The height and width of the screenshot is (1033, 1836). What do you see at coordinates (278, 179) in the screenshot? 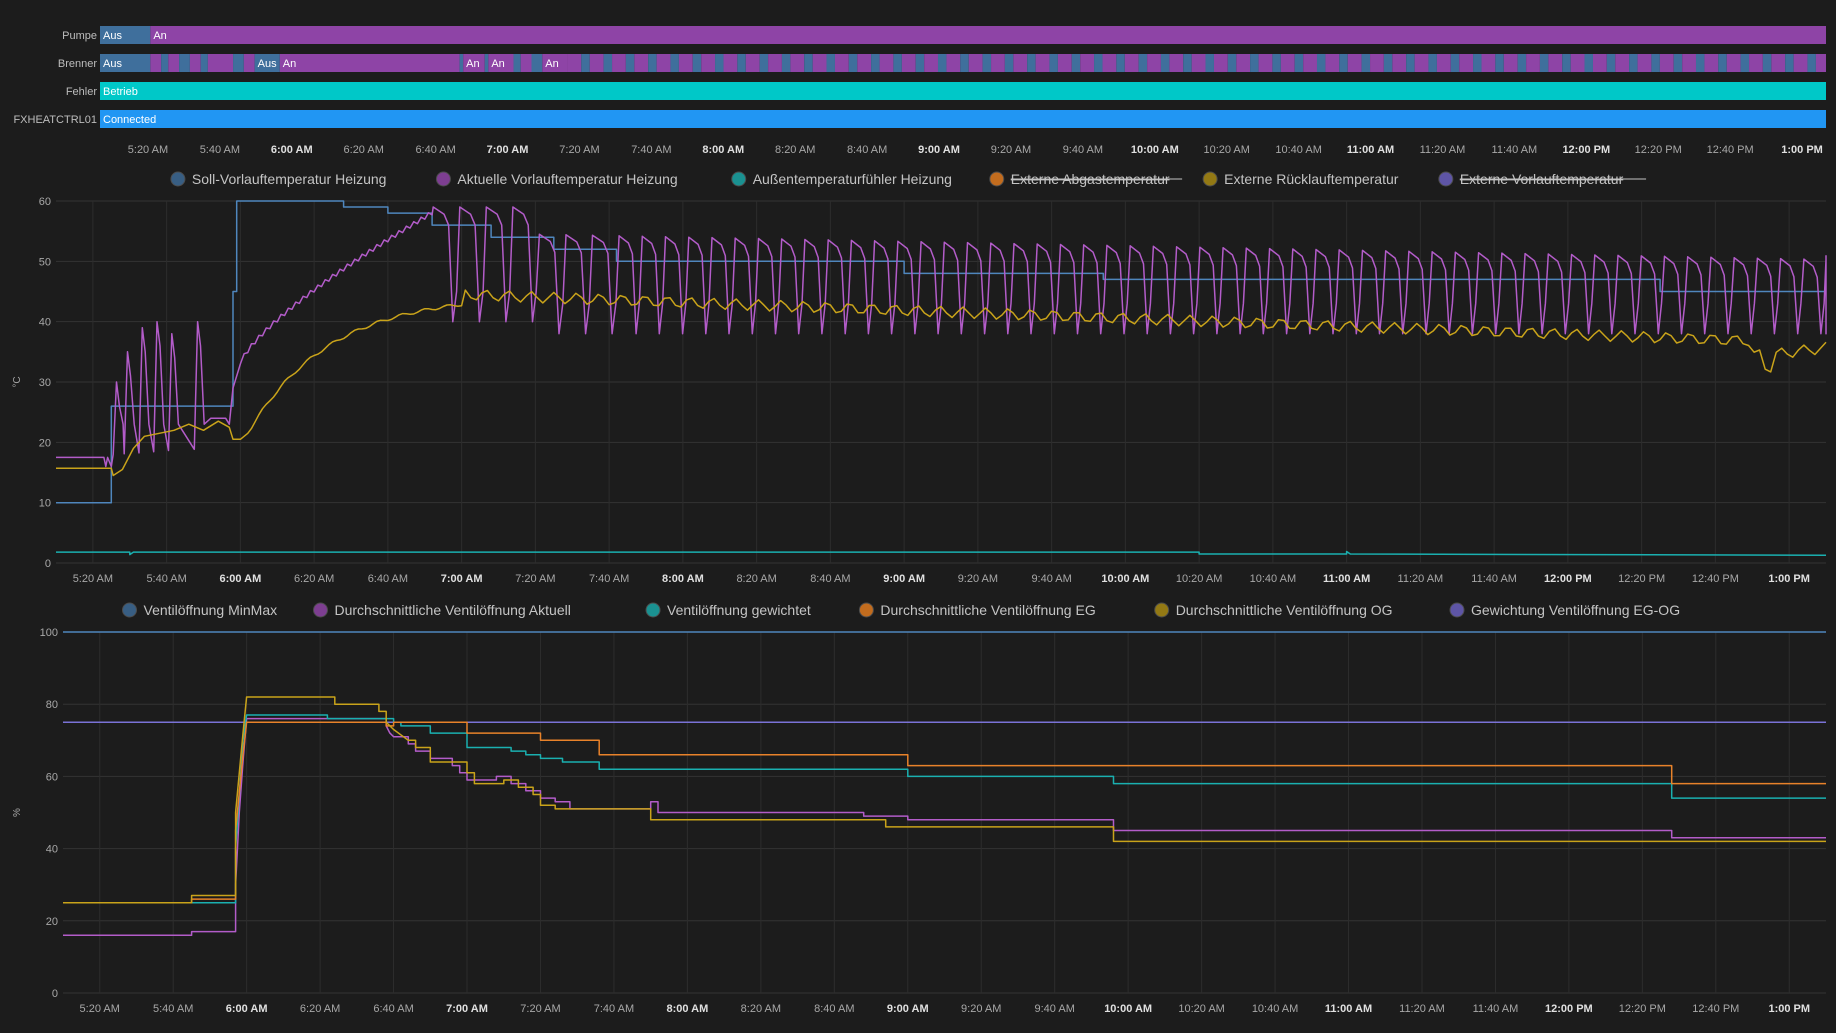
I see `legend-item-soll-vorlauftemperatur-heizung: Soll-Vorlauftemperatur Heizung` at bounding box center [278, 179].